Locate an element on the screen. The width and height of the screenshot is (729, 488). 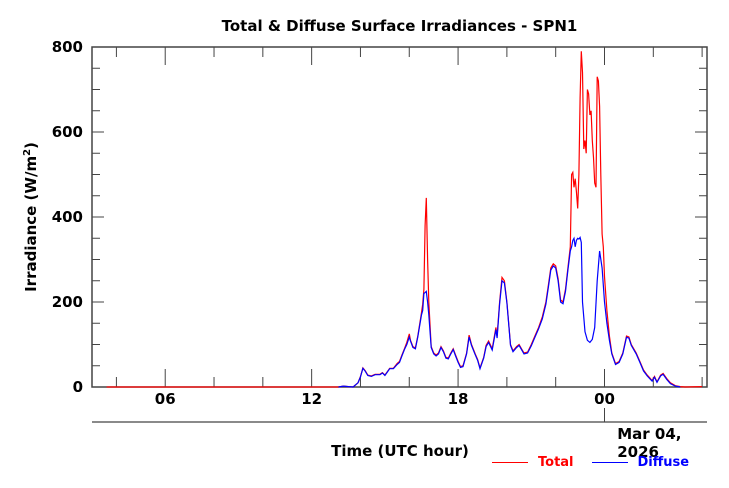
series-diffuse-line is located at coordinates (509, 311).